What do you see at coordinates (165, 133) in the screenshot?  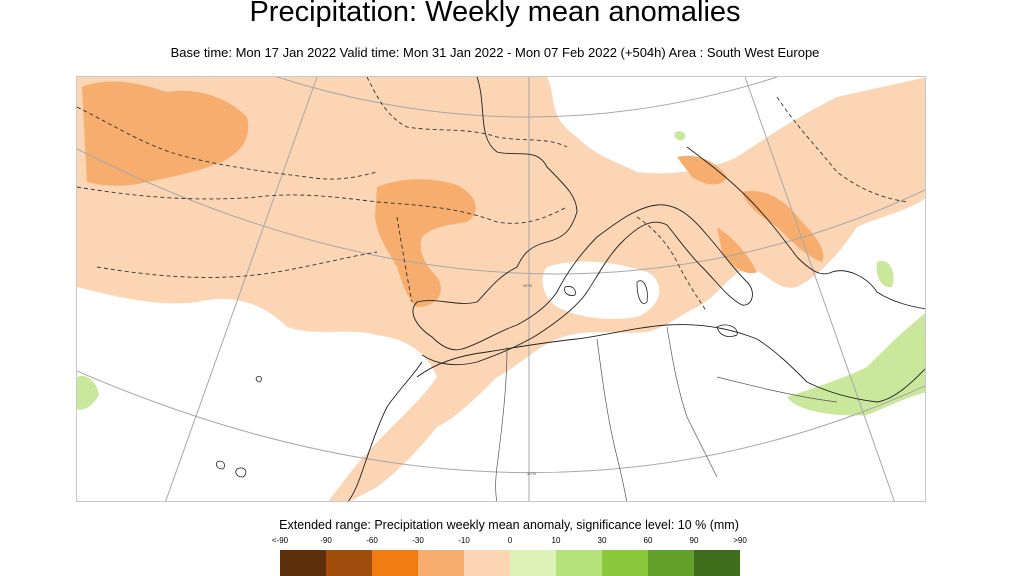 I see `anomaly-area-dry-atlantic` at bounding box center [165, 133].